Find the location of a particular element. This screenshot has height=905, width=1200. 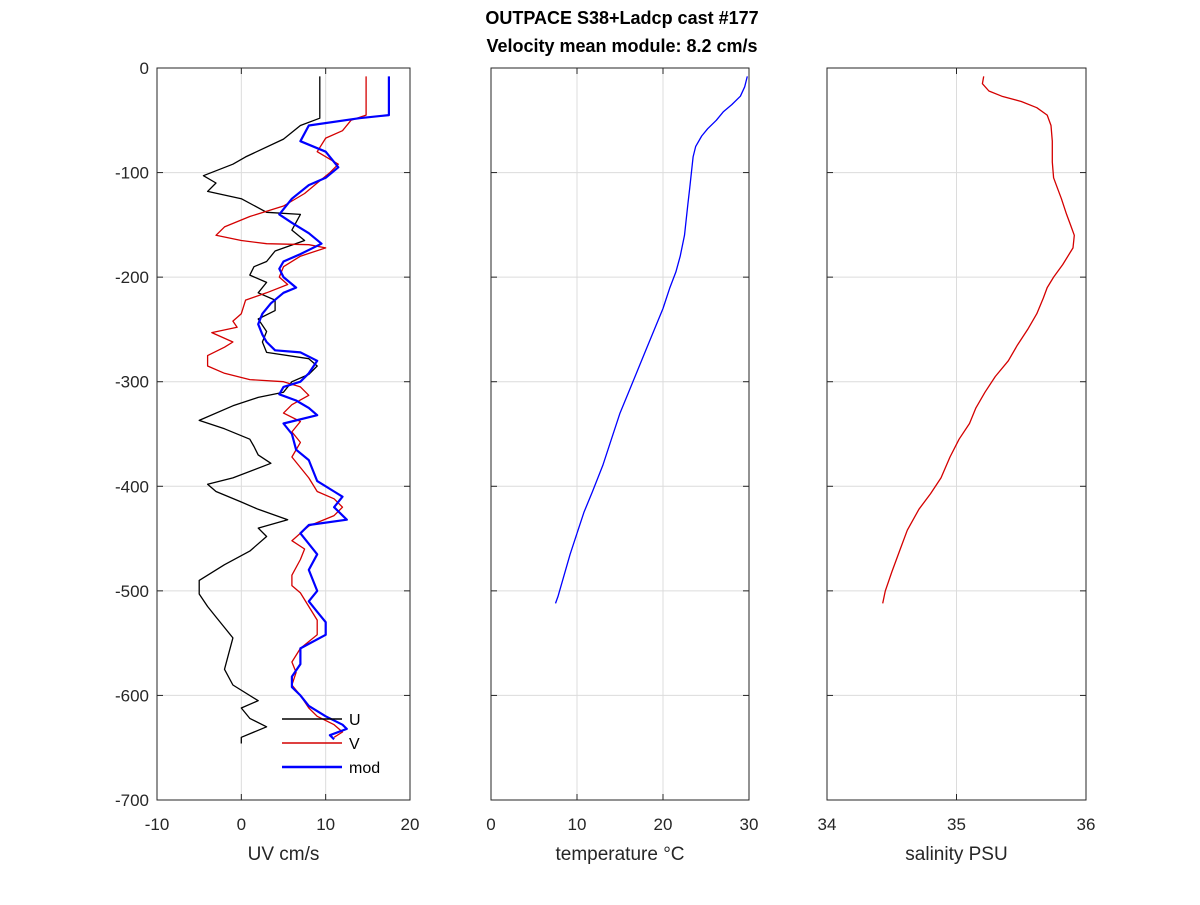

x-axis-label: temperature °C is located at coordinates (619, 854).